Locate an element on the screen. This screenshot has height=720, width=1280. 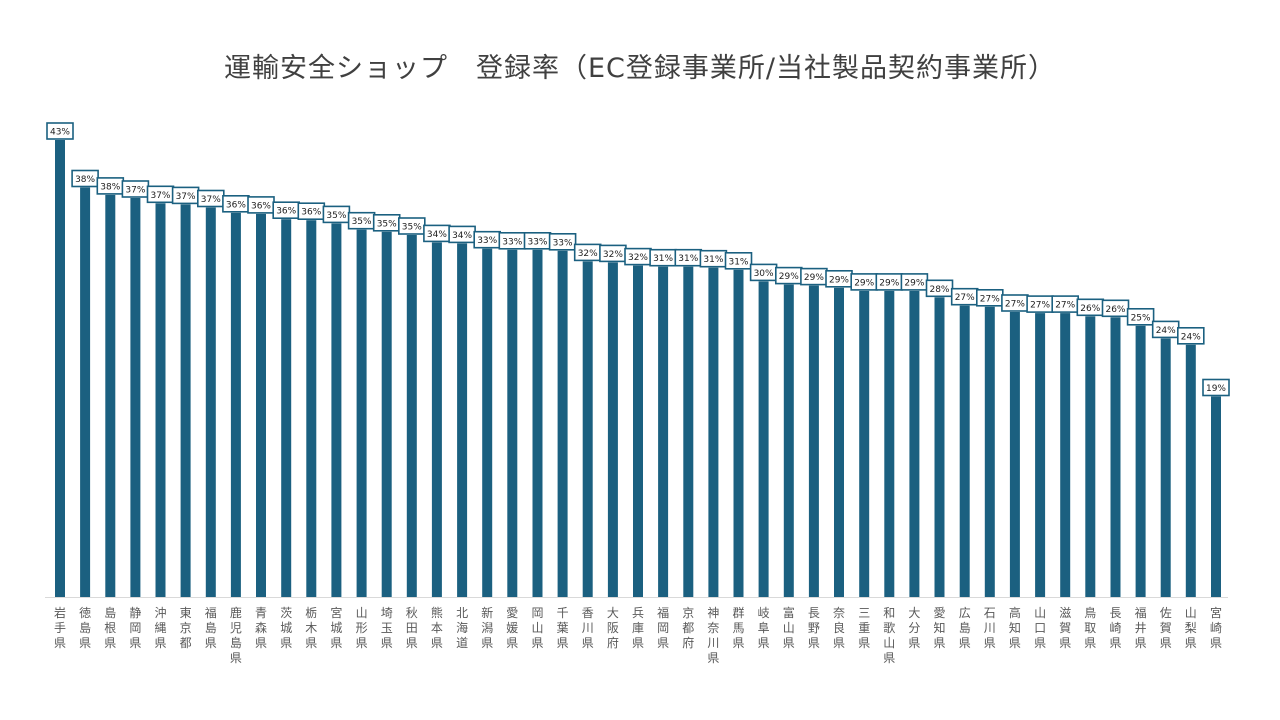
category-label: 長野県 is located at coordinates (814, 628).